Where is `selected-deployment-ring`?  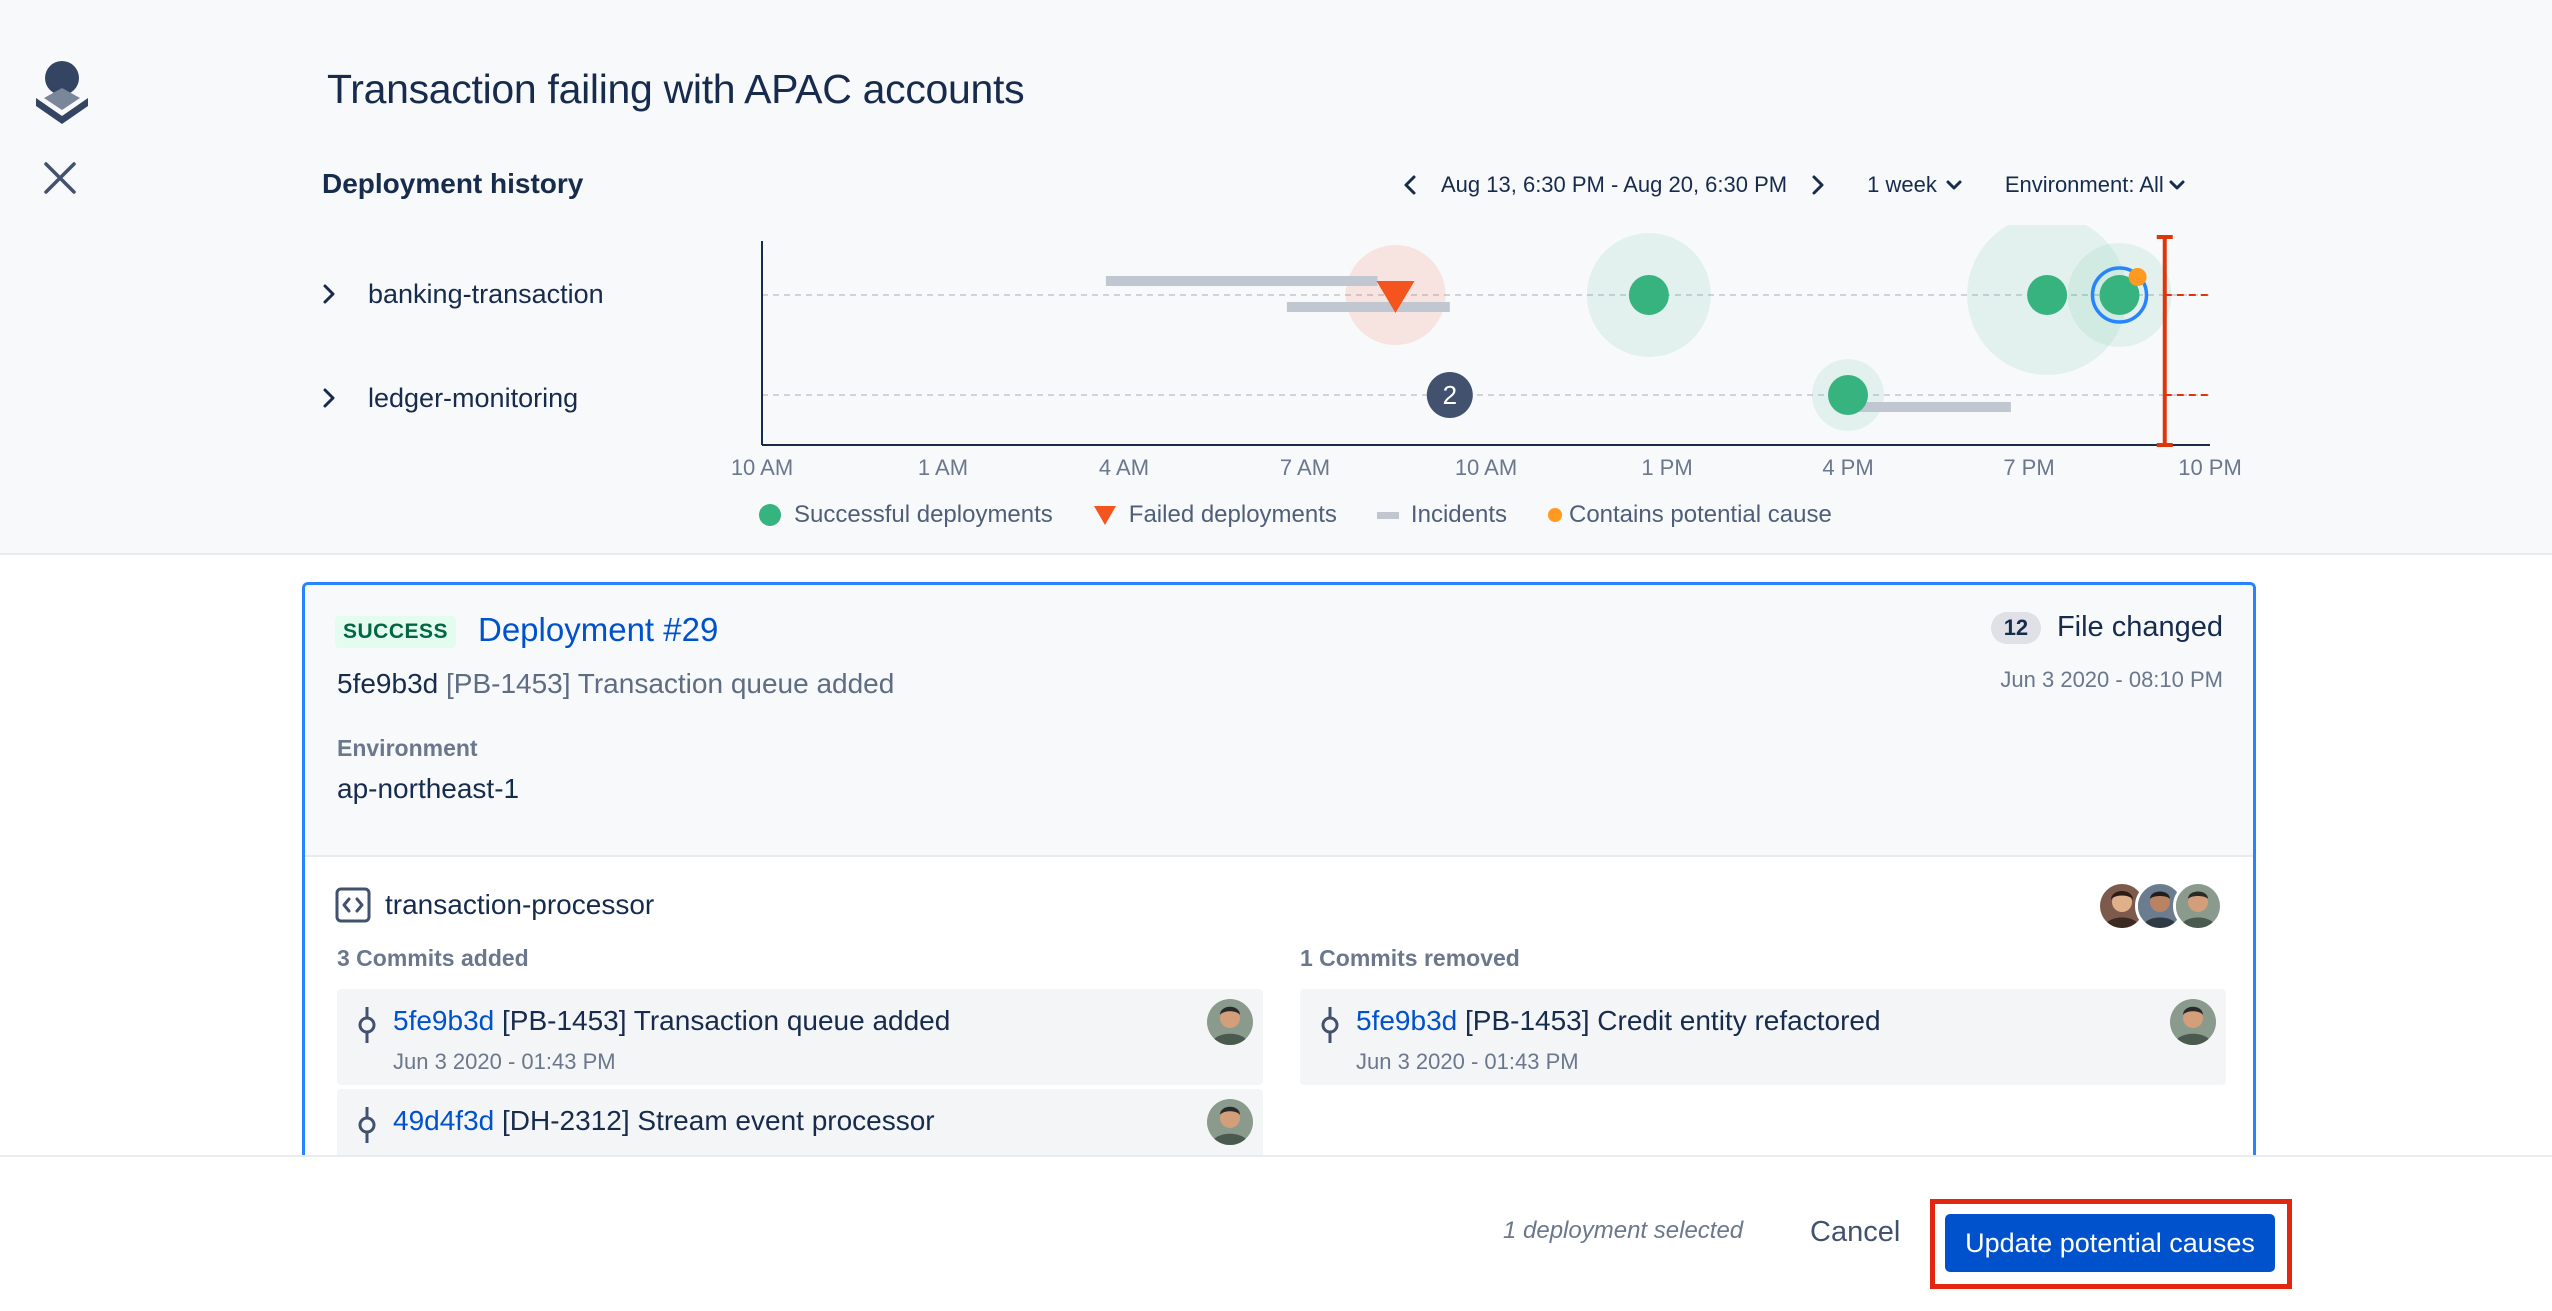 selected-deployment-ring is located at coordinates (2119, 295).